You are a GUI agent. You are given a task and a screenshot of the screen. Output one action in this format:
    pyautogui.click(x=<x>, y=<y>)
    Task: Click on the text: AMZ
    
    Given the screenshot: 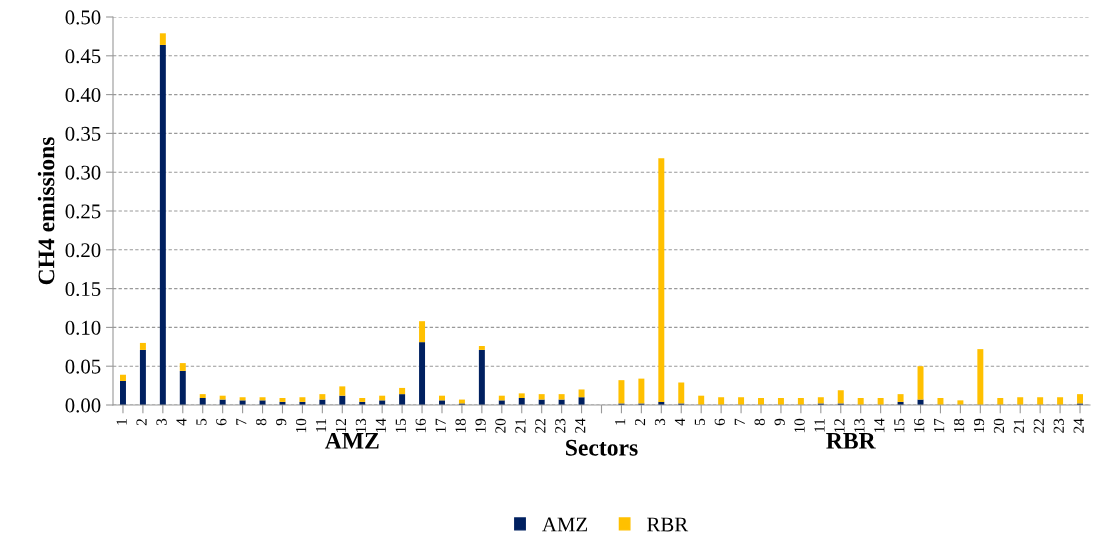 What is the action you would take?
    pyautogui.click(x=351, y=440)
    